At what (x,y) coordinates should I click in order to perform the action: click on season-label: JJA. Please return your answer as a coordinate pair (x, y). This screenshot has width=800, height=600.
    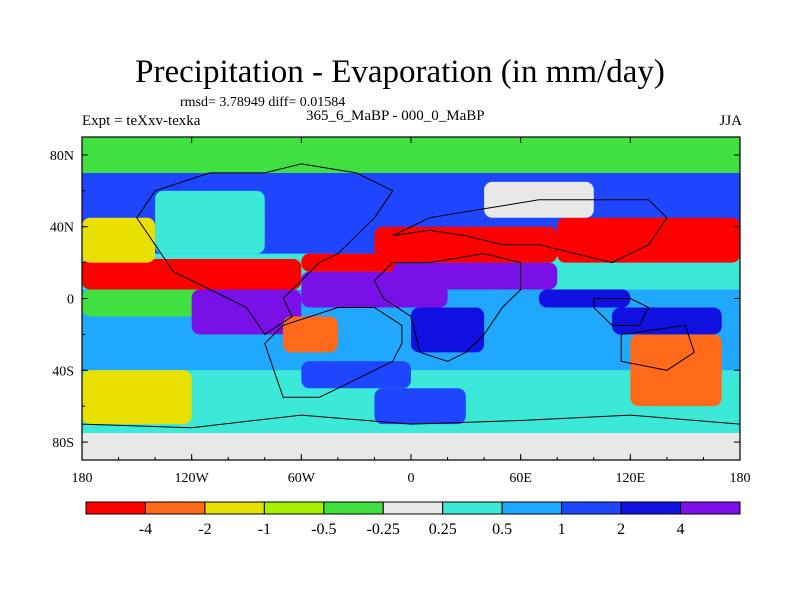
    Looking at the image, I should click on (730, 121).